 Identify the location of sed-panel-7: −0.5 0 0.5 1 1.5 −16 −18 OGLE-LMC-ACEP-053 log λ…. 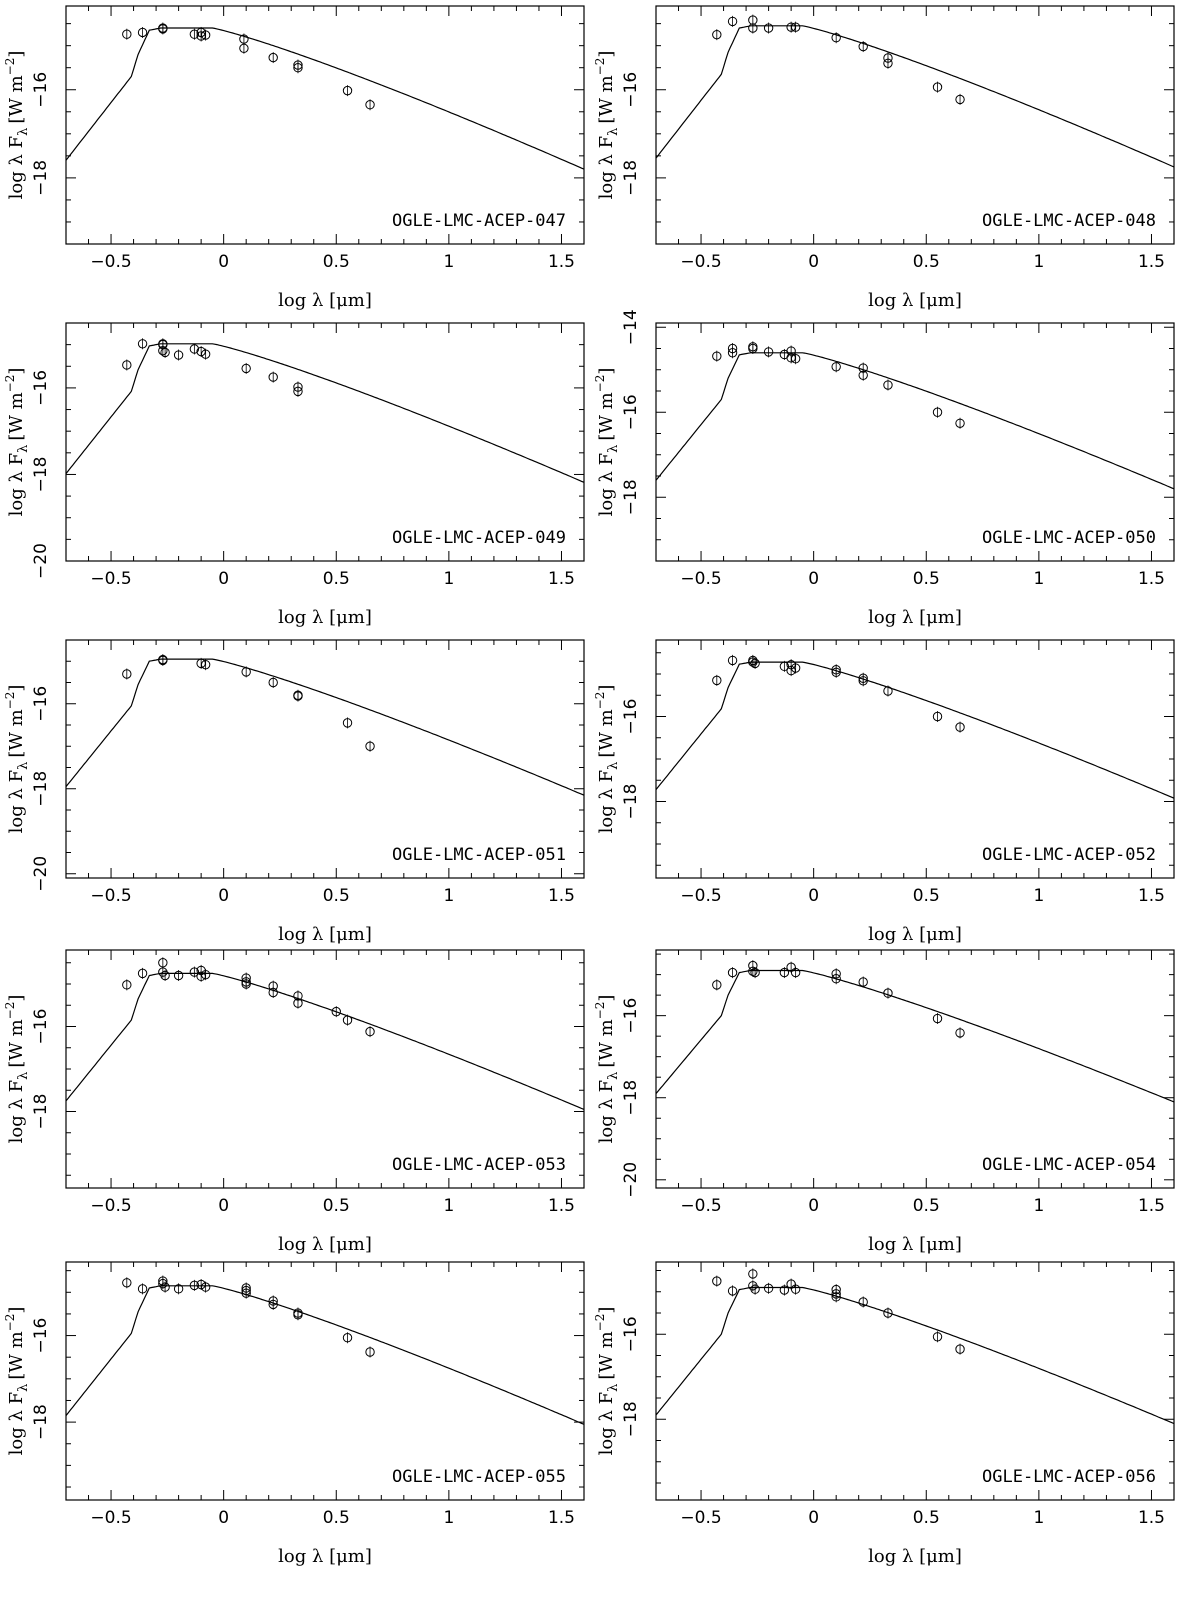
(294, 1102).